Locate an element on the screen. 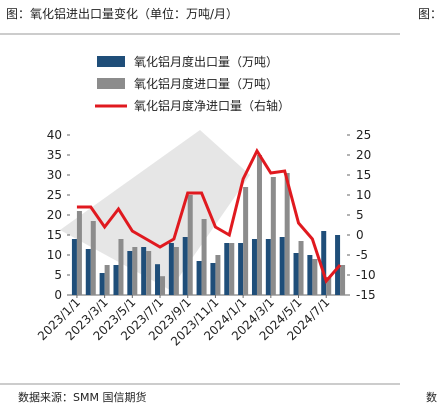 This screenshot has width=443, height=417. legend-label: 氧化铝月度进口量（万吨） is located at coordinates (206, 83).